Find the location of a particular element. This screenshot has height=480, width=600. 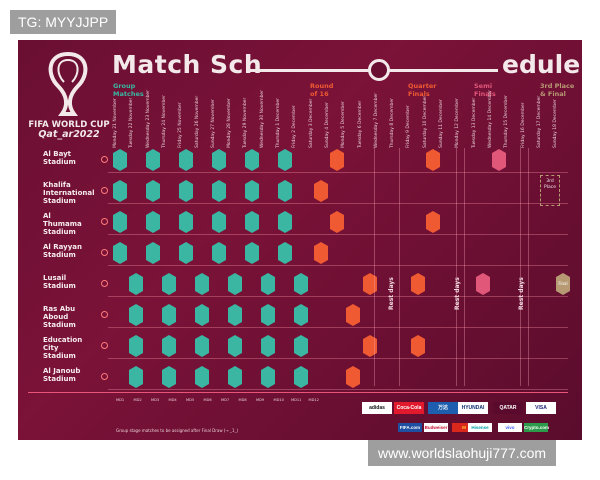

day-header-26: Saturday 17 December is located at coordinates (541, 122).